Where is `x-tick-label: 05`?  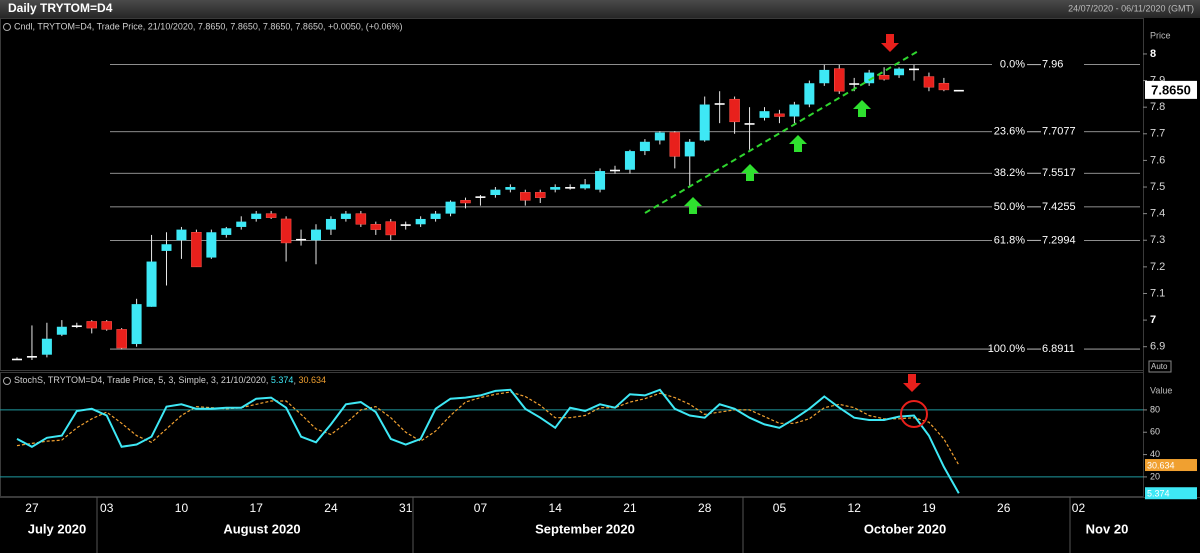
x-tick-label: 05 is located at coordinates (780, 508).